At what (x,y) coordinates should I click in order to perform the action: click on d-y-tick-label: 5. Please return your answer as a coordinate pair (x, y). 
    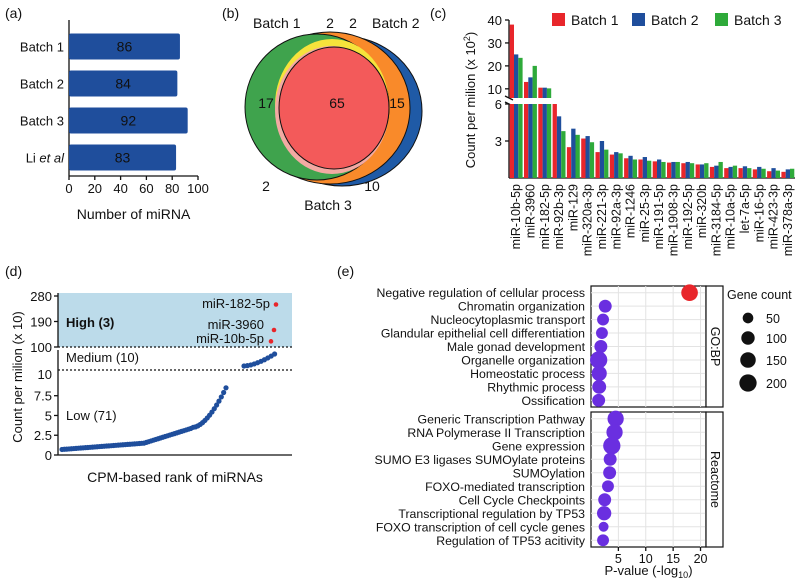
    Looking at the image, I should click on (48, 415).